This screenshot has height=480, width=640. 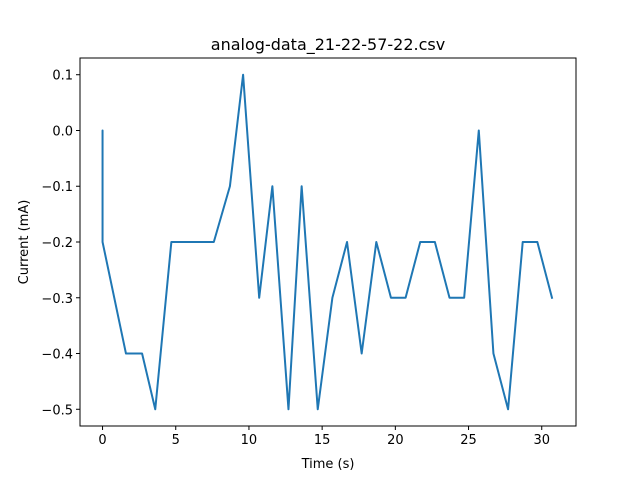 I want to click on x-tick-label: 25, so click(x=468, y=440).